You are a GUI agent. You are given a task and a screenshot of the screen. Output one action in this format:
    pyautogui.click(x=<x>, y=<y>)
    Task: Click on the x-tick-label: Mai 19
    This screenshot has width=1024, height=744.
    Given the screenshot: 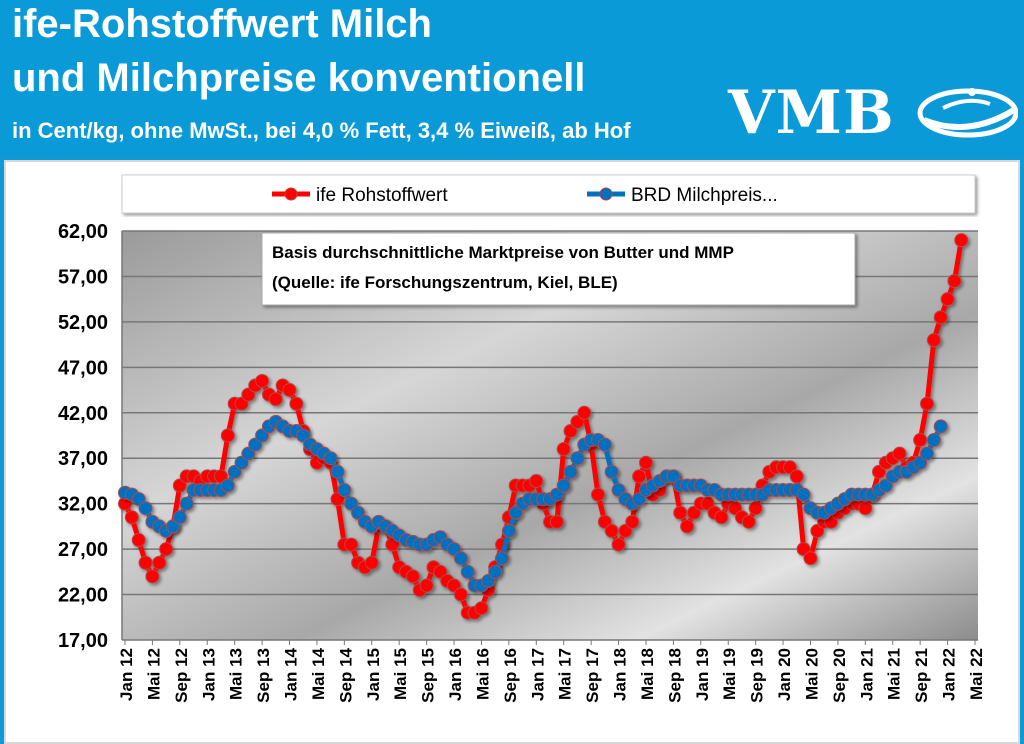 What is the action you would take?
    pyautogui.click(x=729, y=674)
    